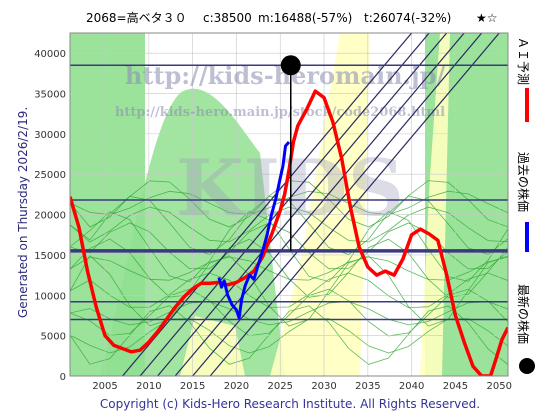  I want to click on header-stars: ★☆, so click(487, 18).